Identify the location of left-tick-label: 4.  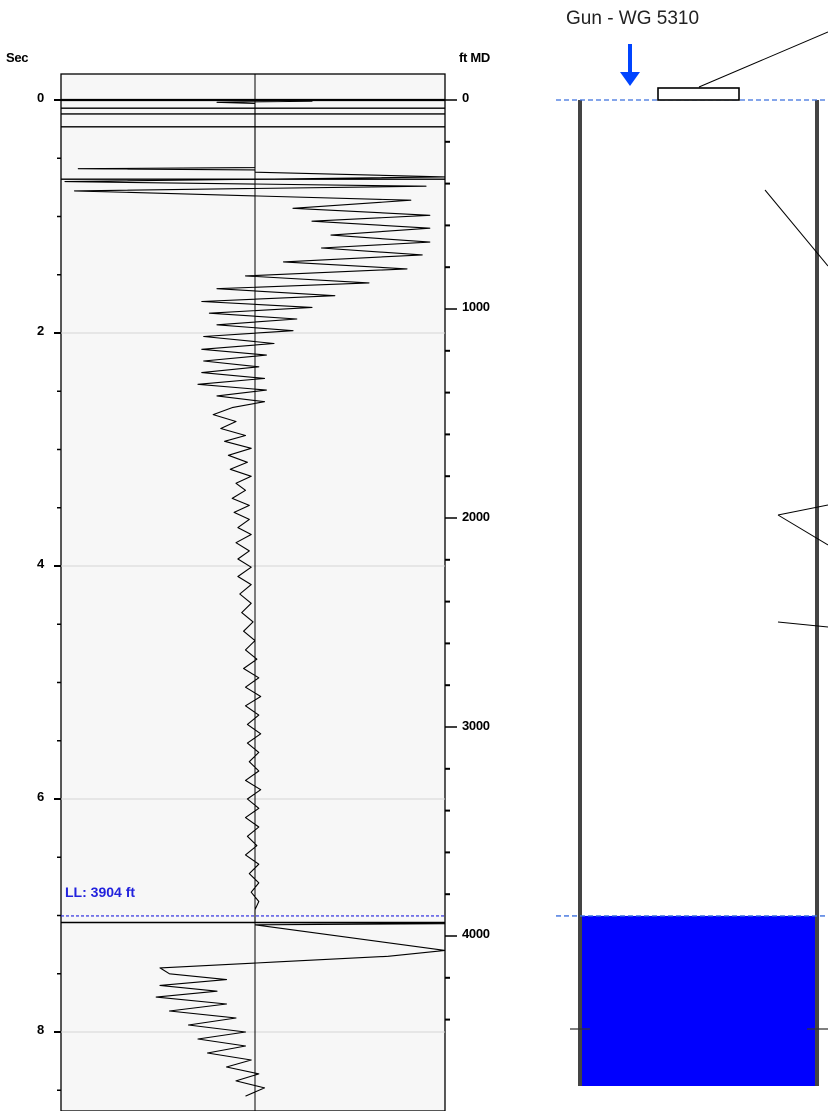
(40, 563).